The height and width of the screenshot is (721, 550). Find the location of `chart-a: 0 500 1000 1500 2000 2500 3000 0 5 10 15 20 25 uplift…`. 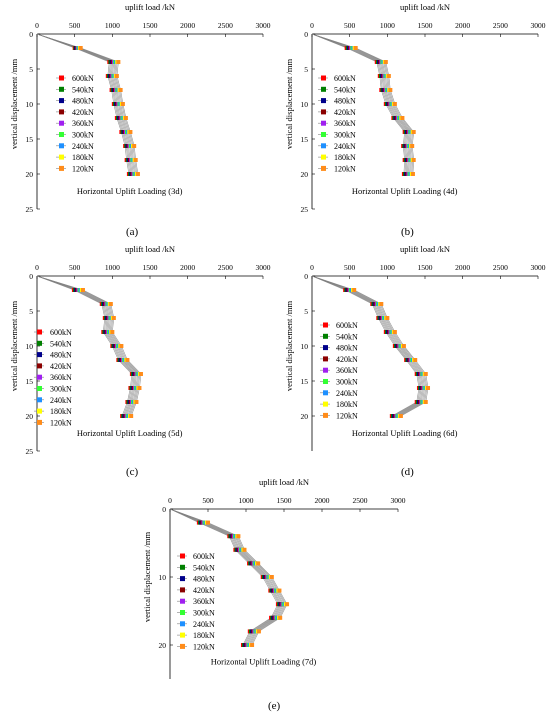

chart-a: 0 500 1000 1500 2000 2500 3000 0 5 10 15 20 25 uplift… is located at coordinates (140, 108).